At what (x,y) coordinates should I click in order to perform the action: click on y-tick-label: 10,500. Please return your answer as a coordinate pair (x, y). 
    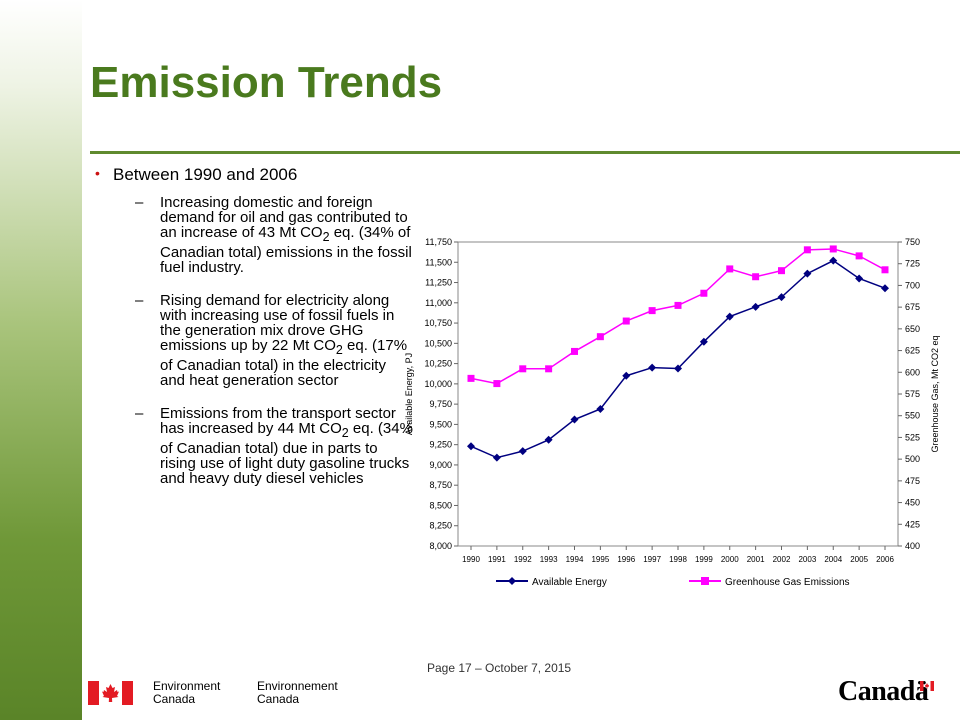
    Looking at the image, I should click on (438, 343).